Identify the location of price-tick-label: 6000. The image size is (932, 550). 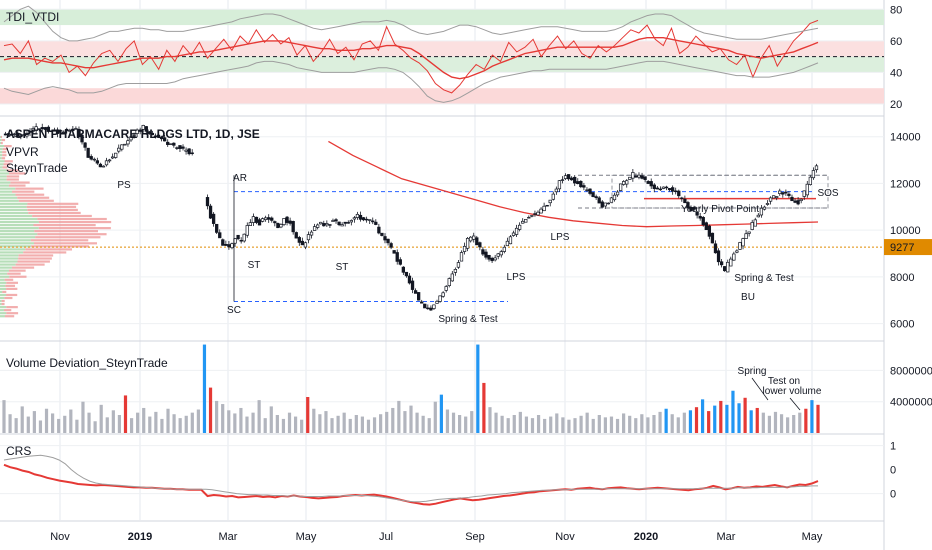
(902, 325).